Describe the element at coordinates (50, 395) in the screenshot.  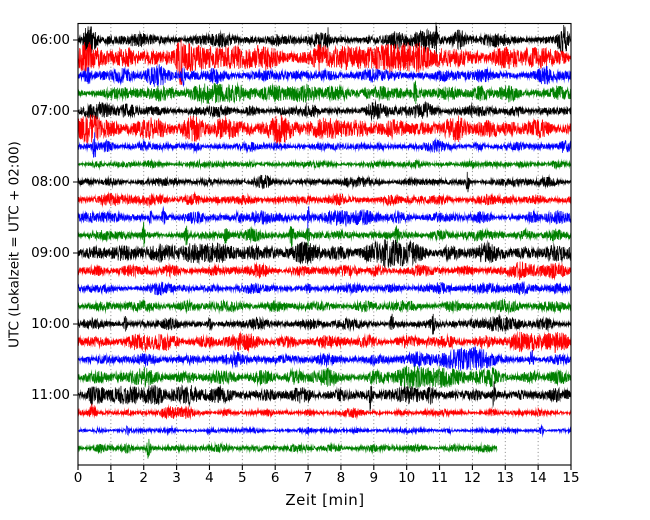
I see `y-tick-label: 11:00` at that location.